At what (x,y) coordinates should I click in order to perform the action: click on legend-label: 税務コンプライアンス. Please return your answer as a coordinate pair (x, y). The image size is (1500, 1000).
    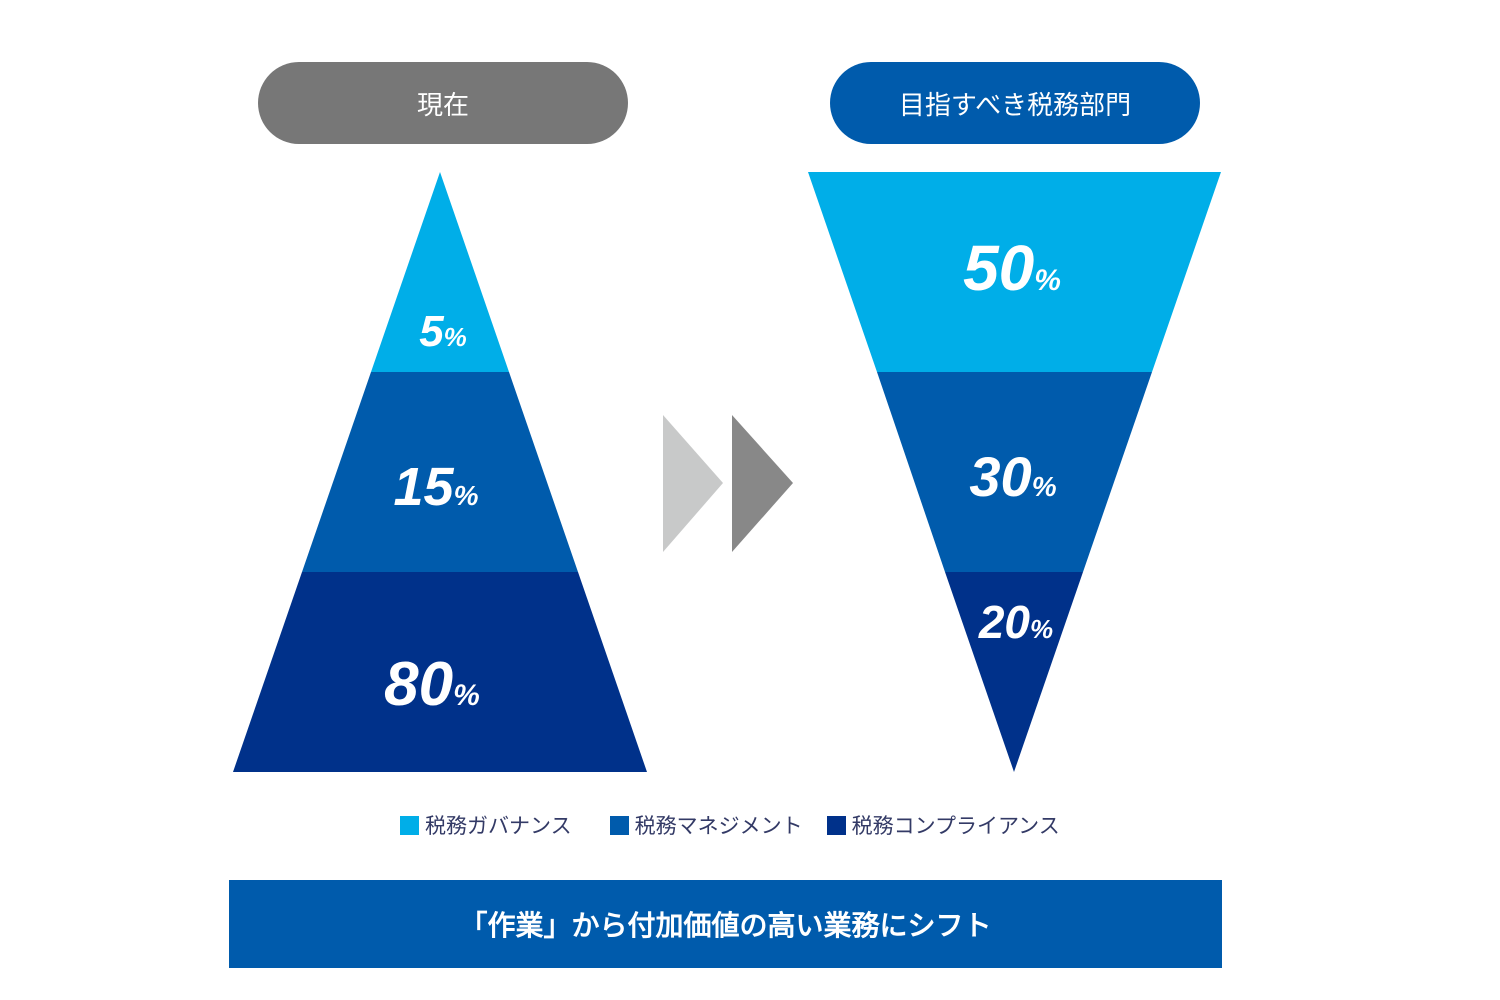
    Looking at the image, I should click on (955, 826).